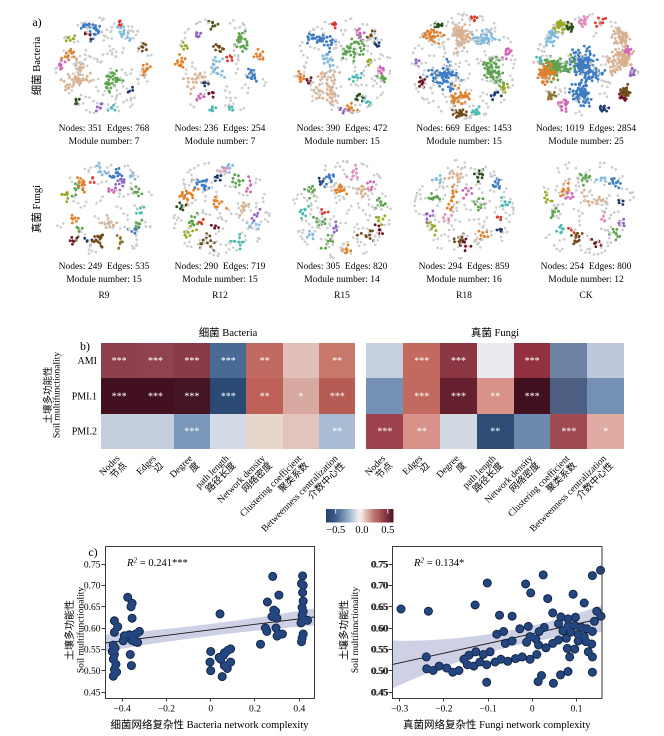 This screenshot has width=664, height=736. Describe the element at coordinates (210, 724) in the screenshot. I see `svg-text:细菌网络复杂性 Bacteria network compl: 细菌网络复杂性 Bacteria network complexity` at that location.